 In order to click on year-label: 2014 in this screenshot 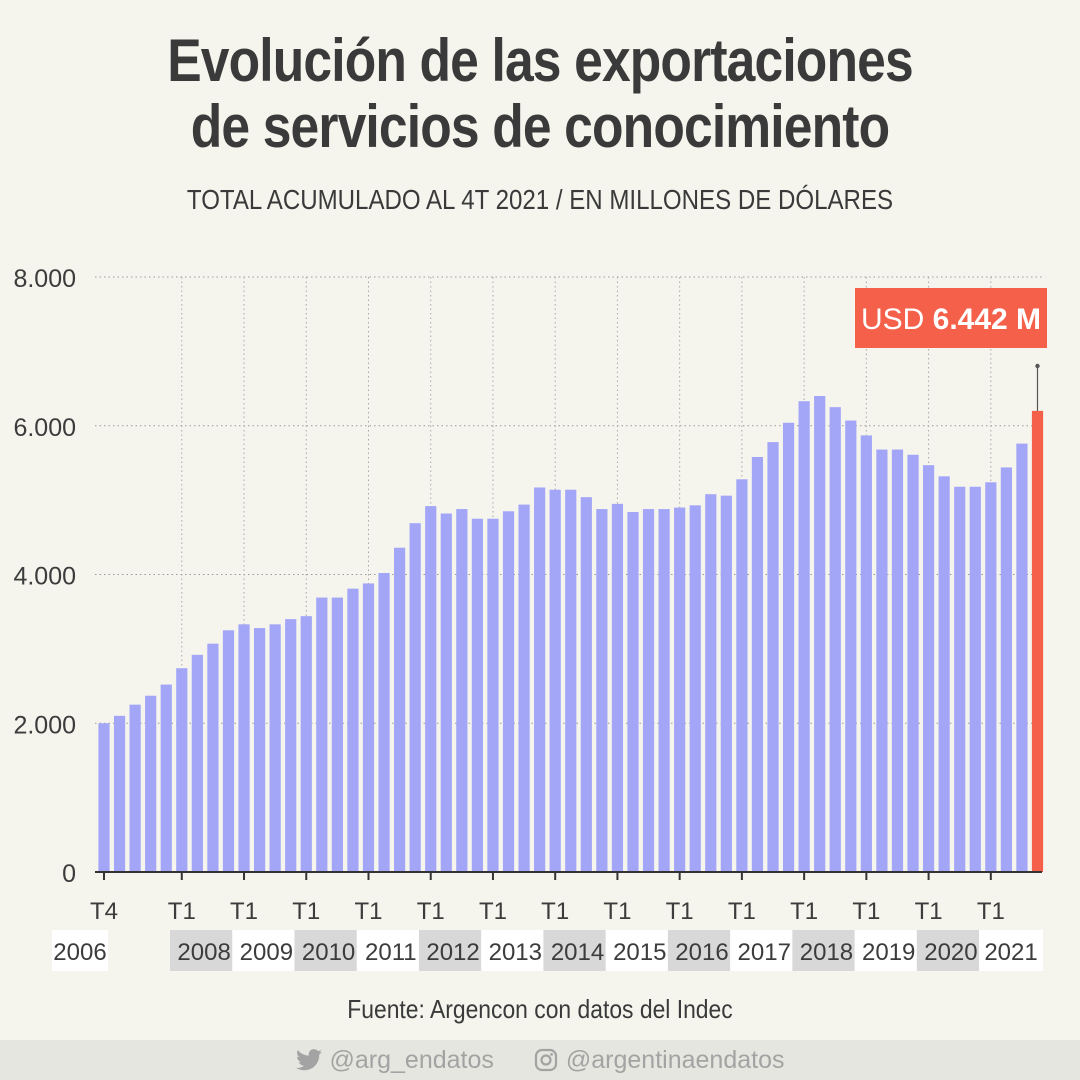, I will do `click(577, 952)`.